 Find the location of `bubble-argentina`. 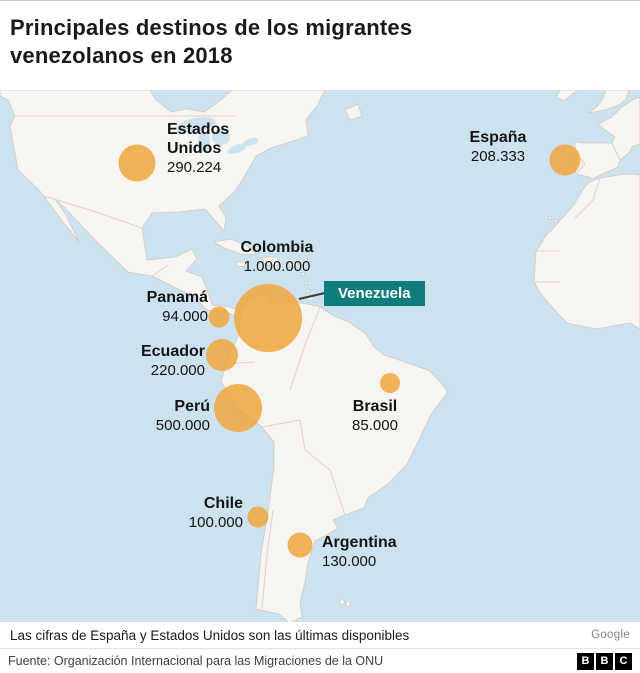

bubble-argentina is located at coordinates (300, 545).